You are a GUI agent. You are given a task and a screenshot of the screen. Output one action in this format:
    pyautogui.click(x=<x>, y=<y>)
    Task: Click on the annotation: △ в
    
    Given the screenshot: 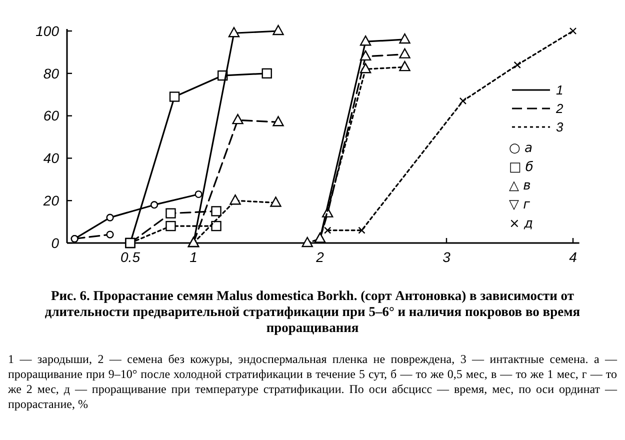 What is the action you would take?
    pyautogui.click(x=520, y=186)
    